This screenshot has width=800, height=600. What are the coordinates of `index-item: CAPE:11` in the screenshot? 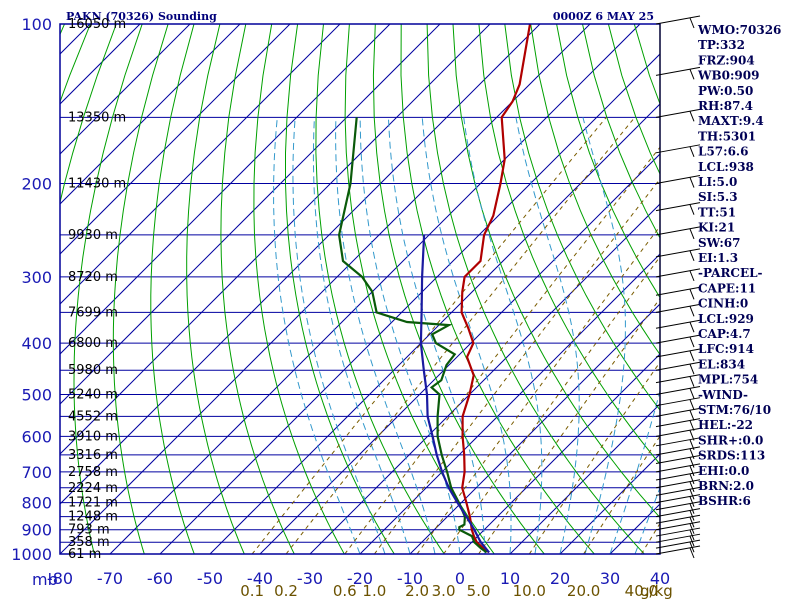 It's located at (727, 288).